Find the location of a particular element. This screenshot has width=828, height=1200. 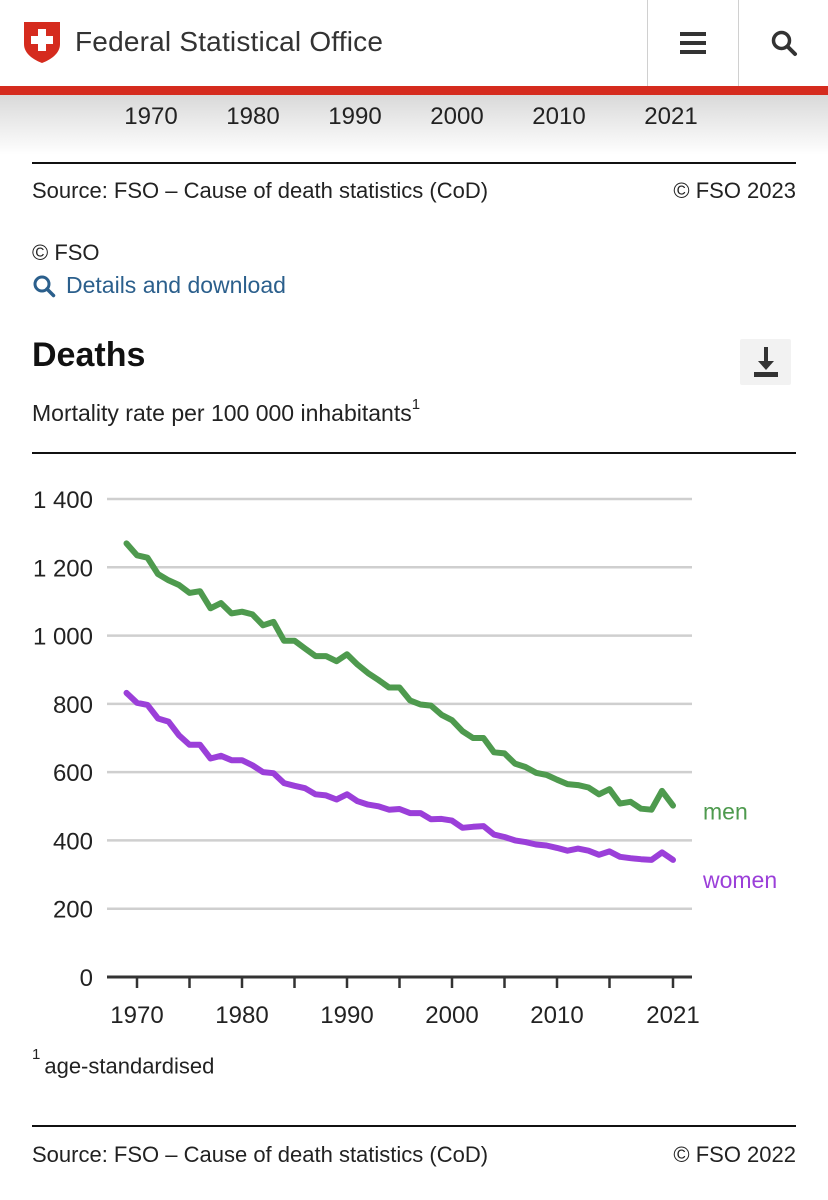

details-and-download-link: Details and download is located at coordinates (159, 285).